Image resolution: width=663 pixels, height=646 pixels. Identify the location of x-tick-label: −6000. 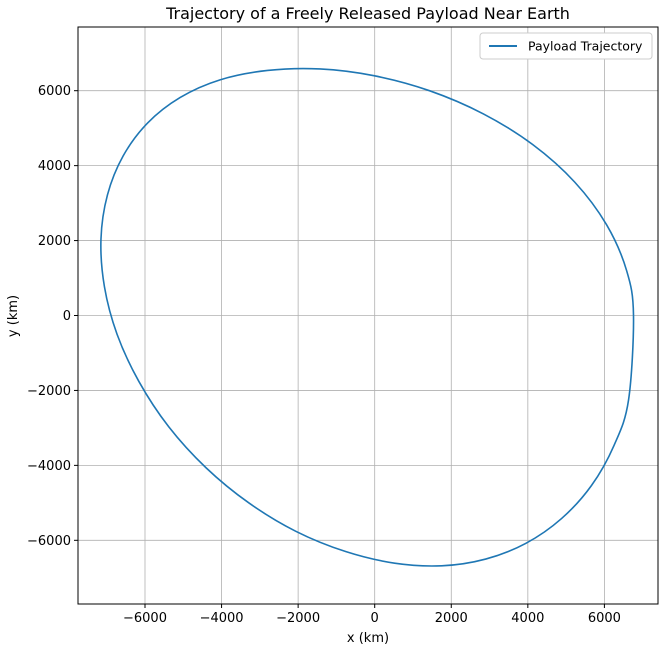
(145, 618).